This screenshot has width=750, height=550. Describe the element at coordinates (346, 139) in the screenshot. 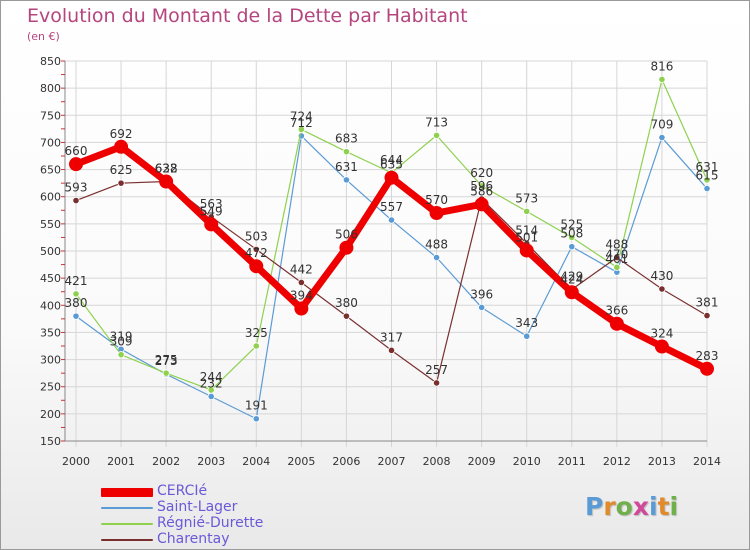

I see `data-label: 683` at that location.